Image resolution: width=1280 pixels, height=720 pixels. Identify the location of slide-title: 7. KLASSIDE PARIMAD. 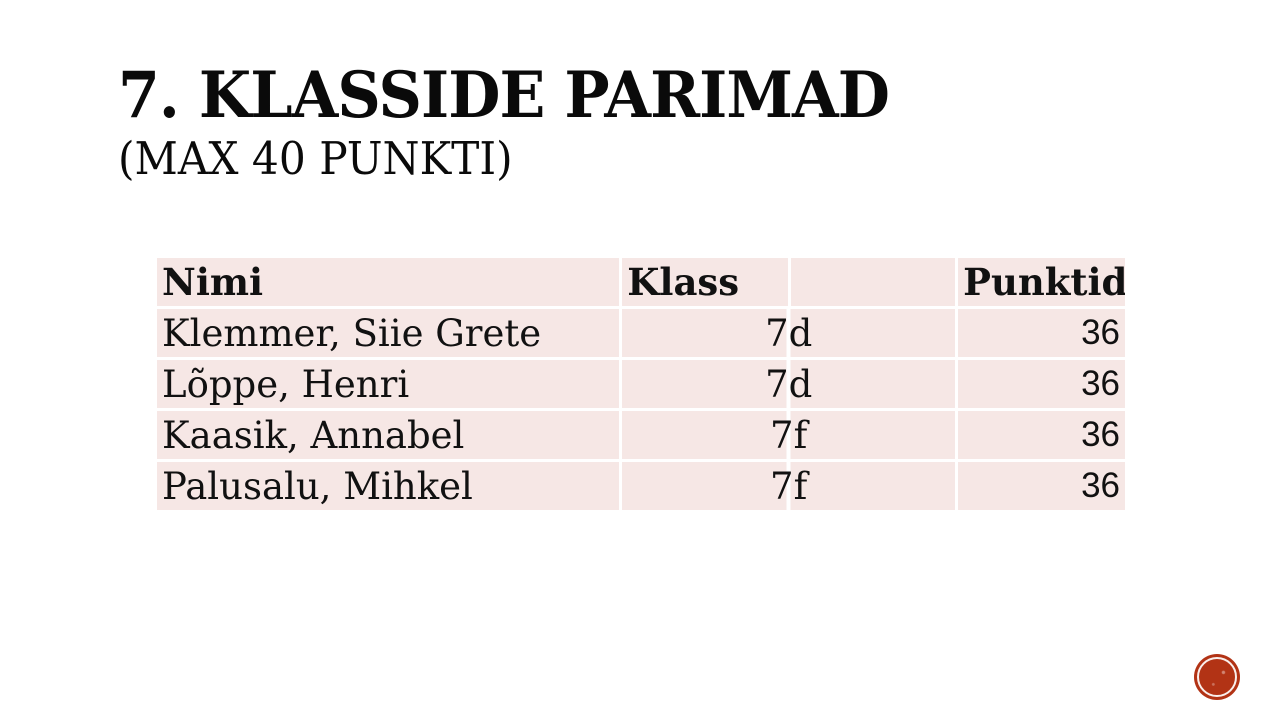
(504, 95).